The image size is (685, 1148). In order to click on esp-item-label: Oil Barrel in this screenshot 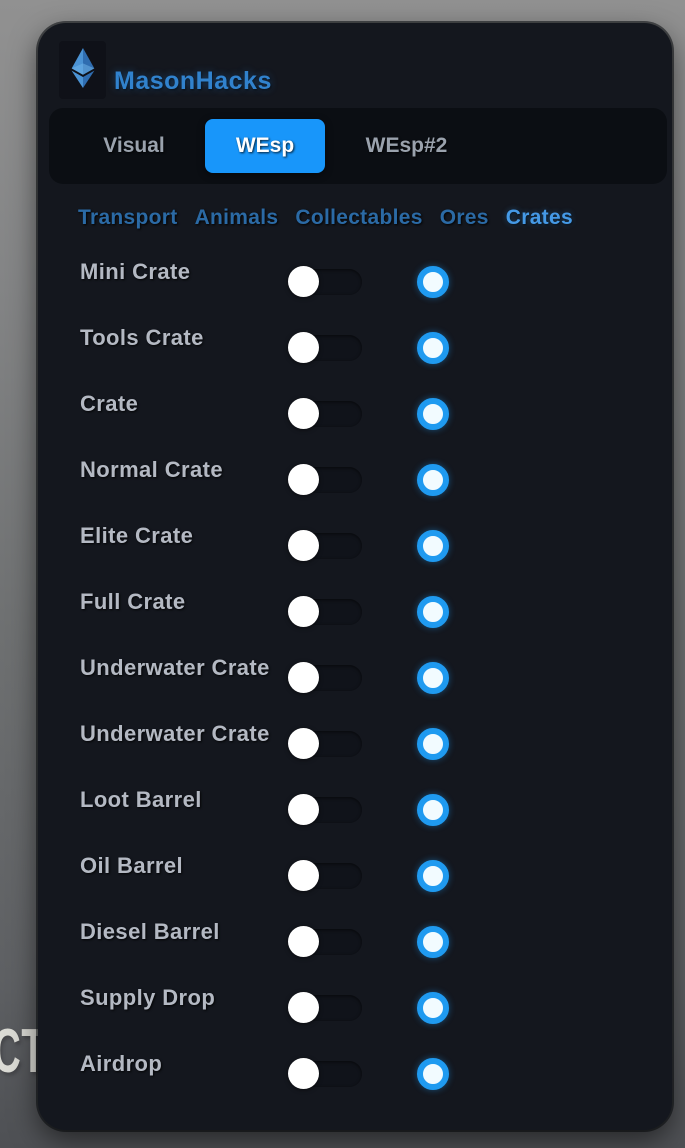, I will do `click(132, 865)`.